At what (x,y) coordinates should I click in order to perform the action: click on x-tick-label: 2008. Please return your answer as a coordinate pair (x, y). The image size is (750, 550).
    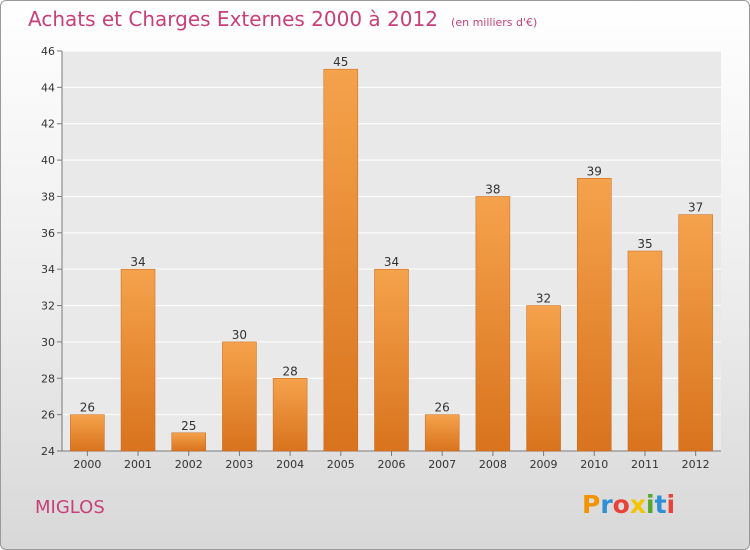
    Looking at the image, I should click on (493, 464).